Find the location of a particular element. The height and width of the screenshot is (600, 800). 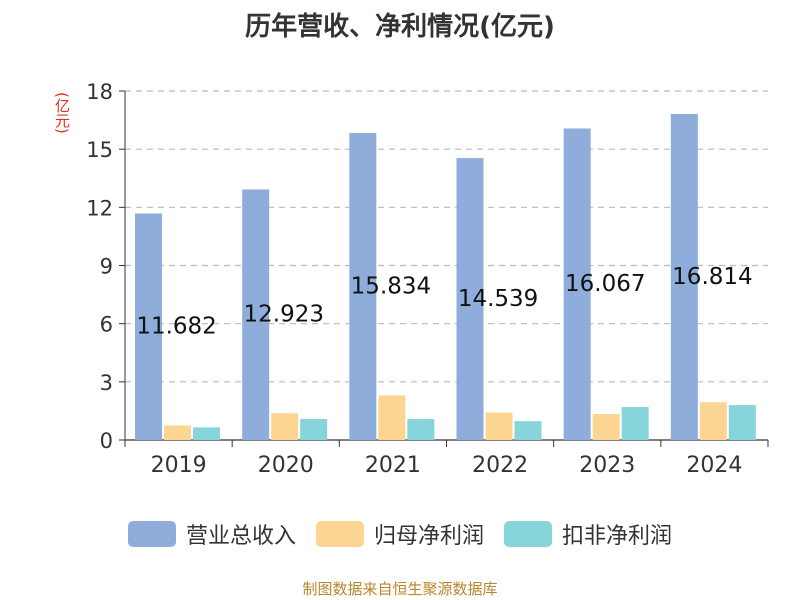

y-tick-label: 18 is located at coordinates (99, 92).